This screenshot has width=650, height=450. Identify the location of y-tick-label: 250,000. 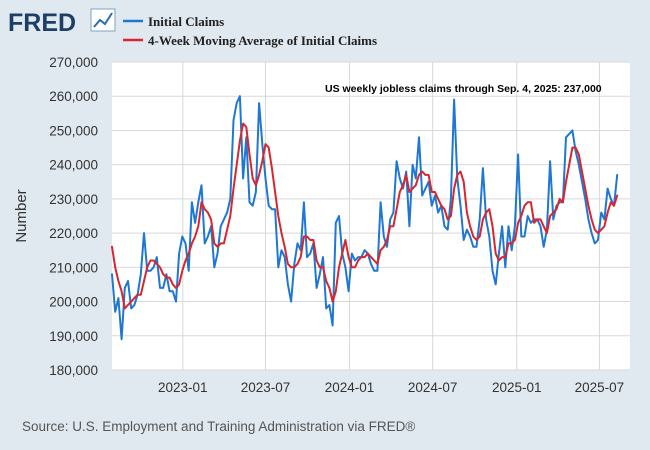
(73, 130).